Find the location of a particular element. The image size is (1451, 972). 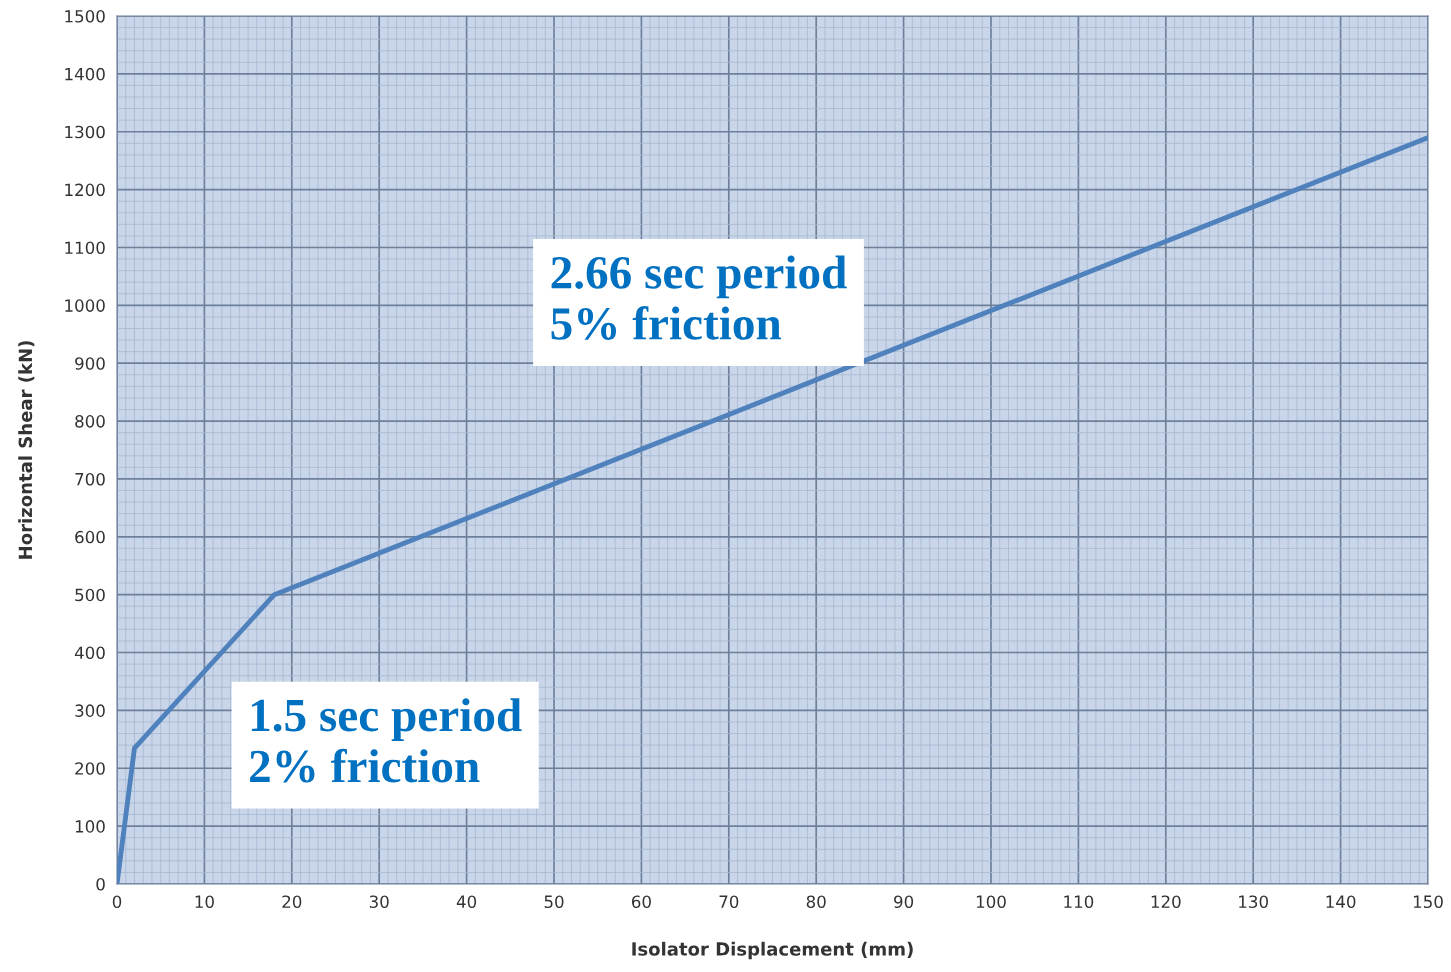

y-tick-label: 1200 is located at coordinates (85, 190).